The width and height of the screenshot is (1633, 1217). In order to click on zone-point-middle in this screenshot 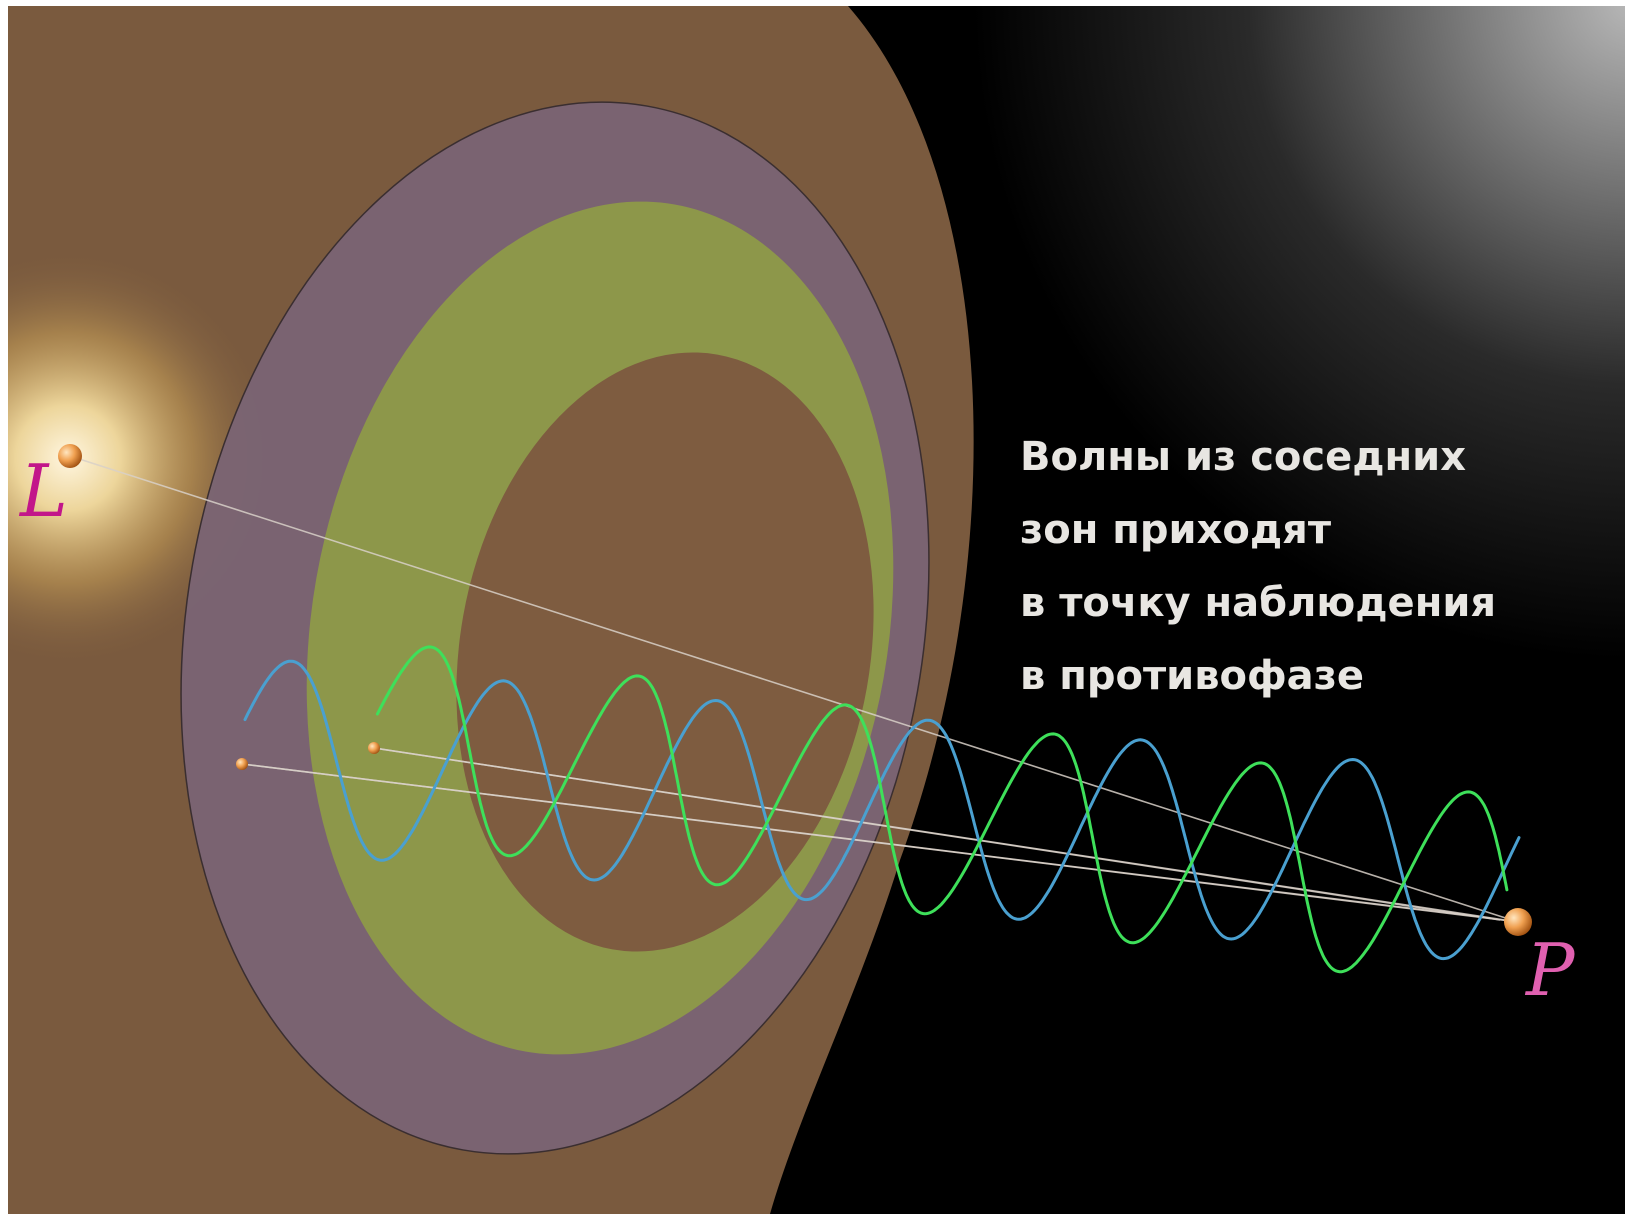, I will do `click(374, 748)`.